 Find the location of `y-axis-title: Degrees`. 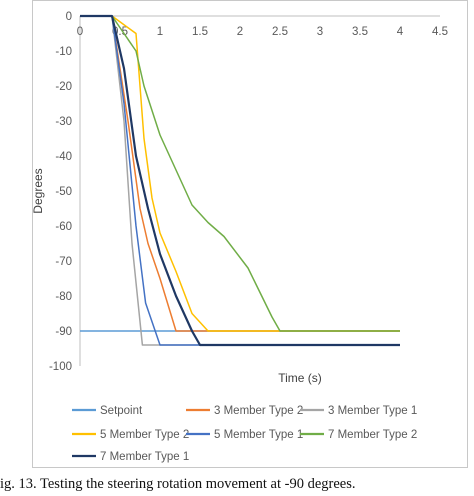

y-axis-title: Degrees is located at coordinates (38, 190).